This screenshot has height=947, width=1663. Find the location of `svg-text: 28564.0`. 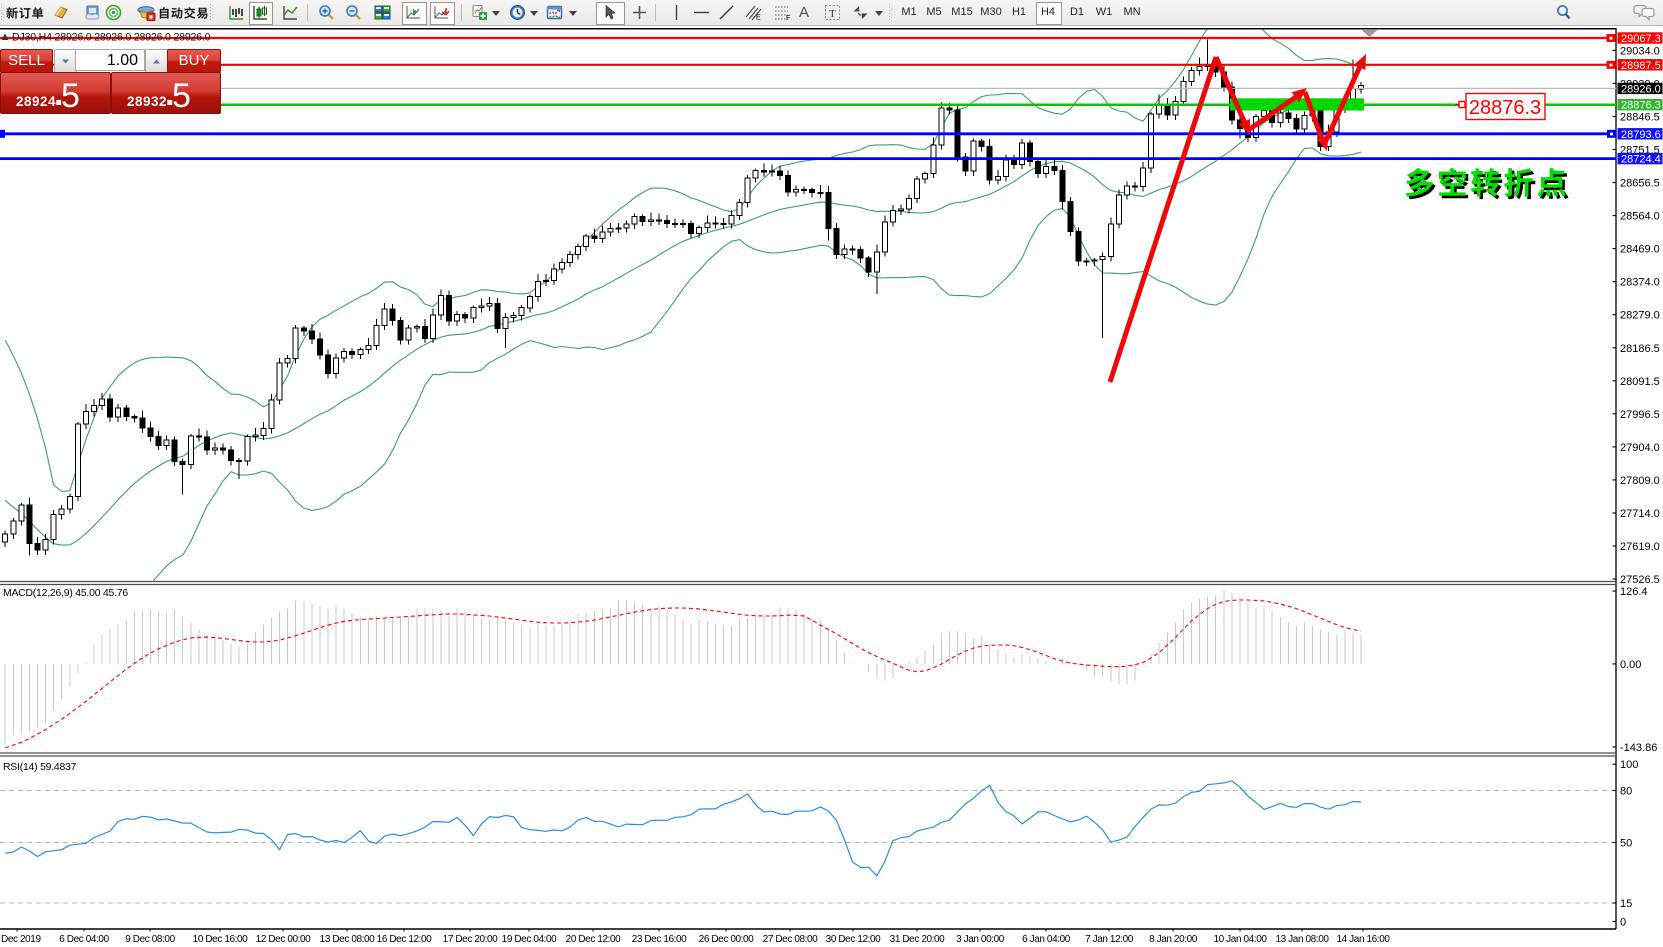

svg-text: 28564.0 is located at coordinates (1640, 217).